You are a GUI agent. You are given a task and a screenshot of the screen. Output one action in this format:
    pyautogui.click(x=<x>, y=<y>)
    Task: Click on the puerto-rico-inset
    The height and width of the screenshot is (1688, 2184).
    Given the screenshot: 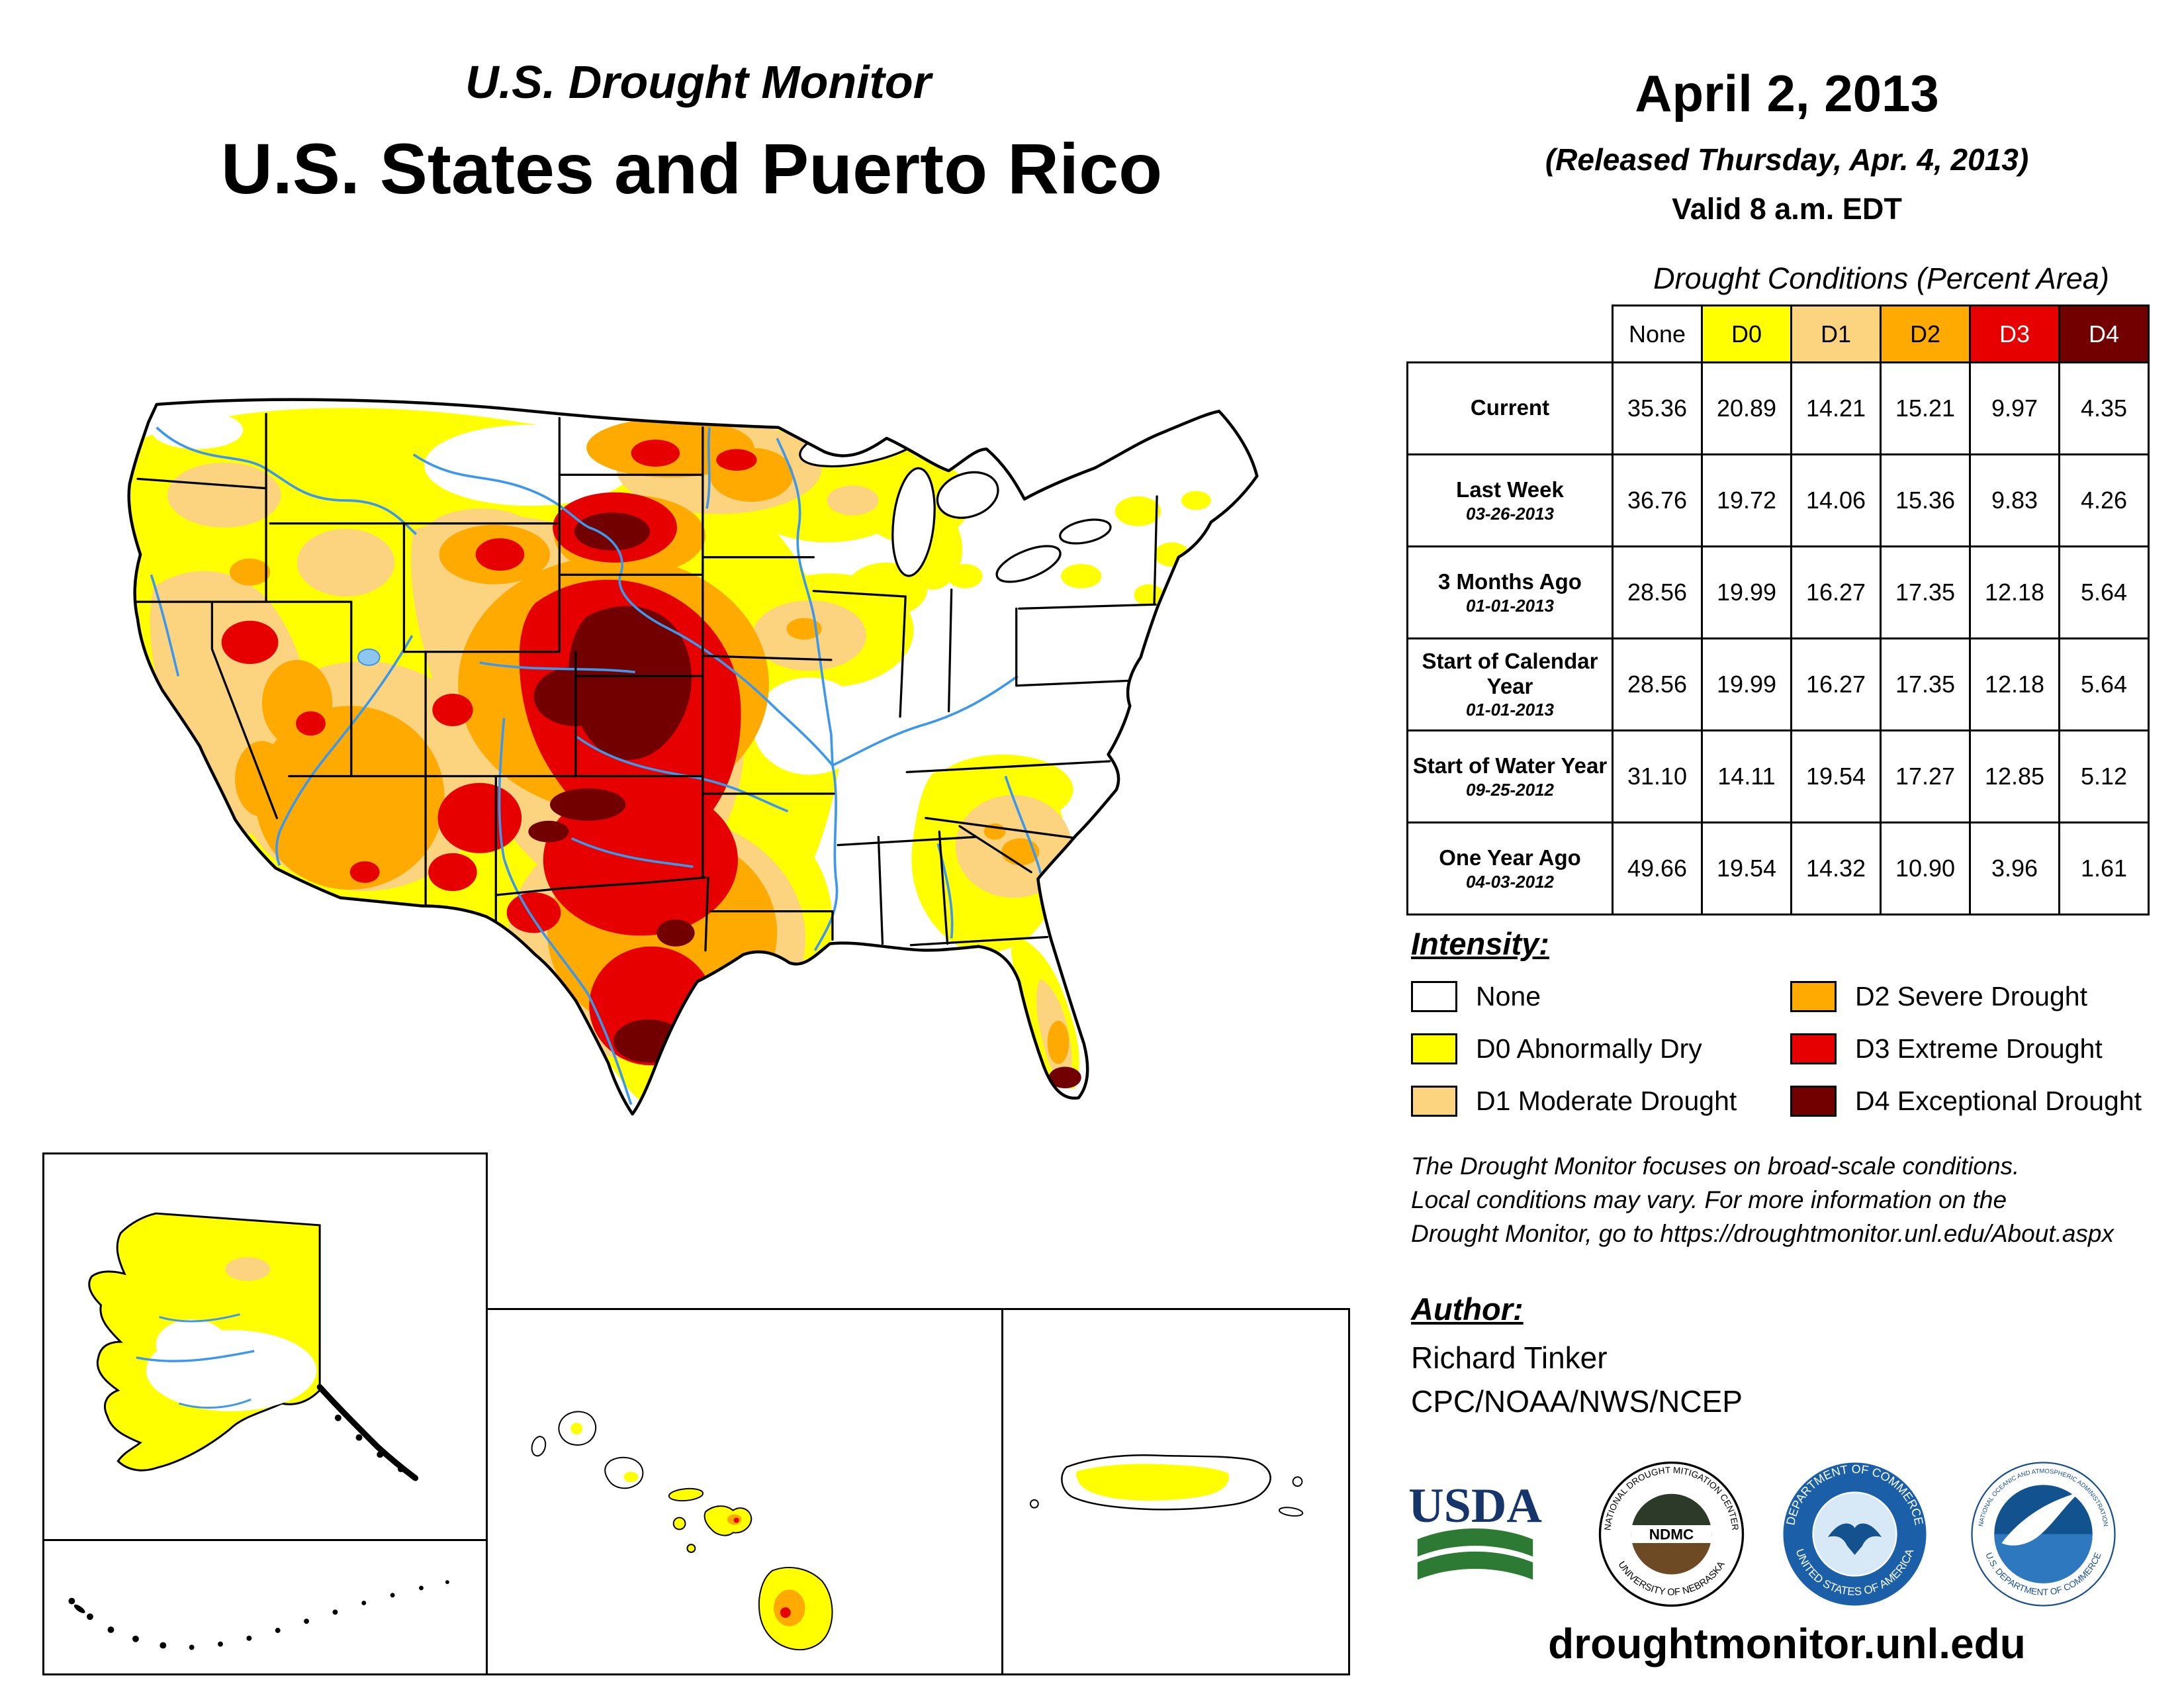 What is the action you would take?
    pyautogui.click(x=1176, y=1491)
    